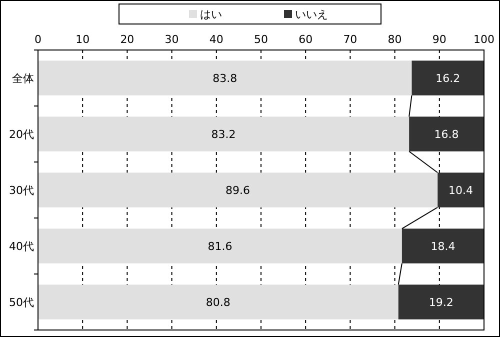 Image resolution: width=500 pixels, height=337 pixels. I want to click on y-tick-label: 50代, so click(21, 302).